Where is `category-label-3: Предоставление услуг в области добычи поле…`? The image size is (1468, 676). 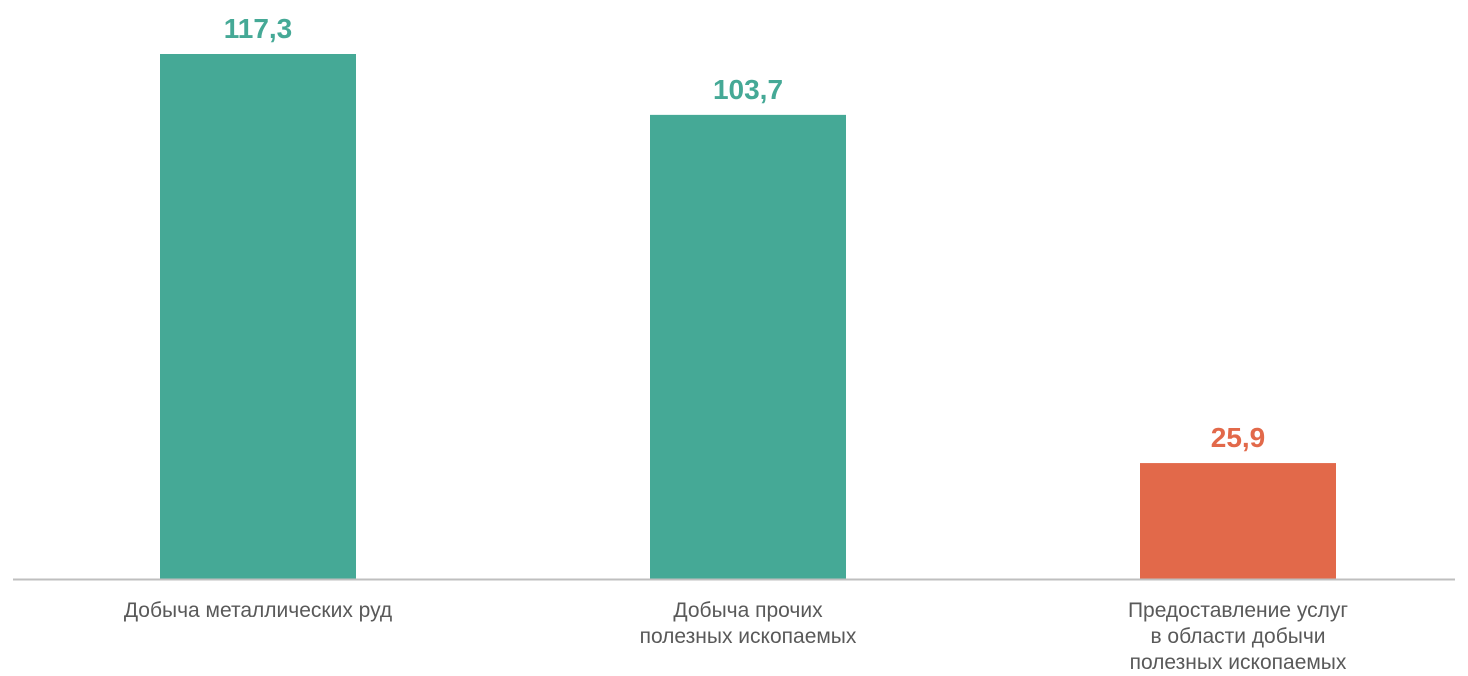
category-label-3: Предоставление услуг в области добычи поле… is located at coordinates (1238, 636).